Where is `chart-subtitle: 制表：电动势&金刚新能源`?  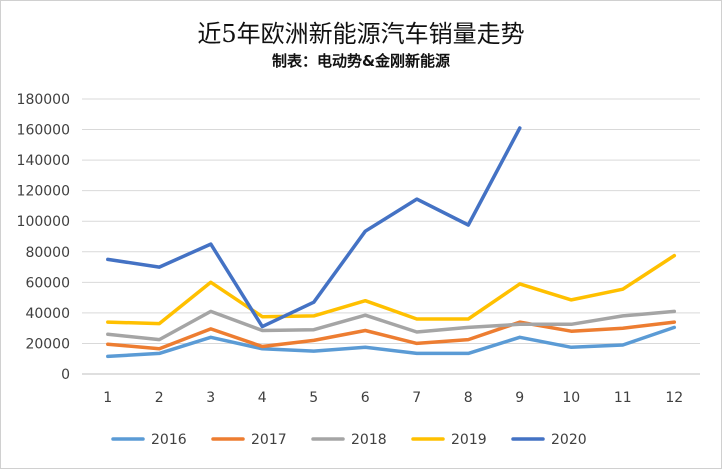 chart-subtitle: 制表：电动势&金刚新能源 is located at coordinates (361, 61).